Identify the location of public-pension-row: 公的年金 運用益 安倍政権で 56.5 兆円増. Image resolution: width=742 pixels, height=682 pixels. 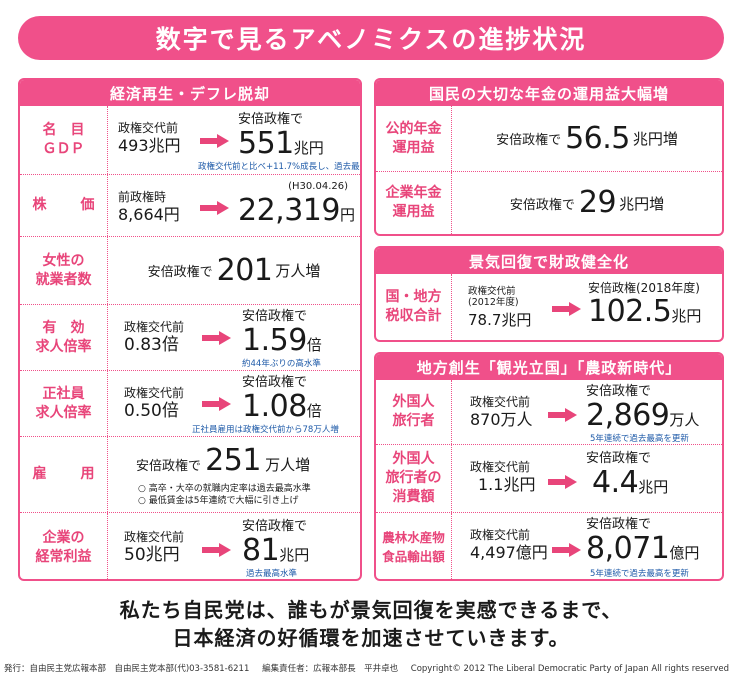
(549, 138).